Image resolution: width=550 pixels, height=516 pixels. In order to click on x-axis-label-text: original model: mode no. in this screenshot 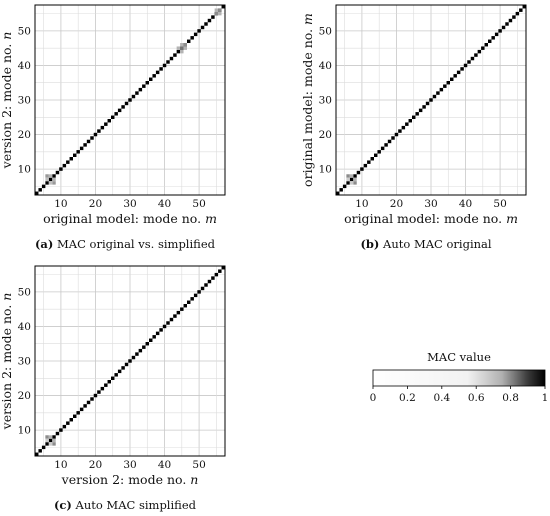, I will do `click(425, 218)`.